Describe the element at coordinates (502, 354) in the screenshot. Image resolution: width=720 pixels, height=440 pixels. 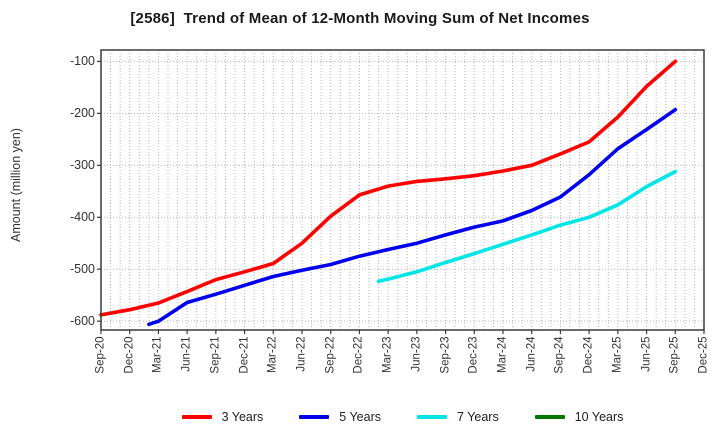
I see `x-tick-label: Mar-24` at that location.